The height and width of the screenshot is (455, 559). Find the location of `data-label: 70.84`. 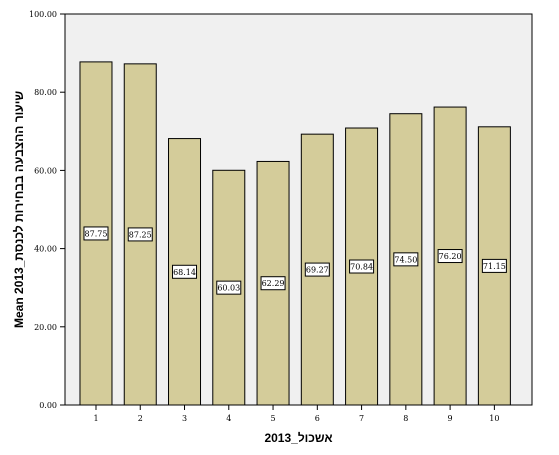

data-label: 70.84 is located at coordinates (361, 267).